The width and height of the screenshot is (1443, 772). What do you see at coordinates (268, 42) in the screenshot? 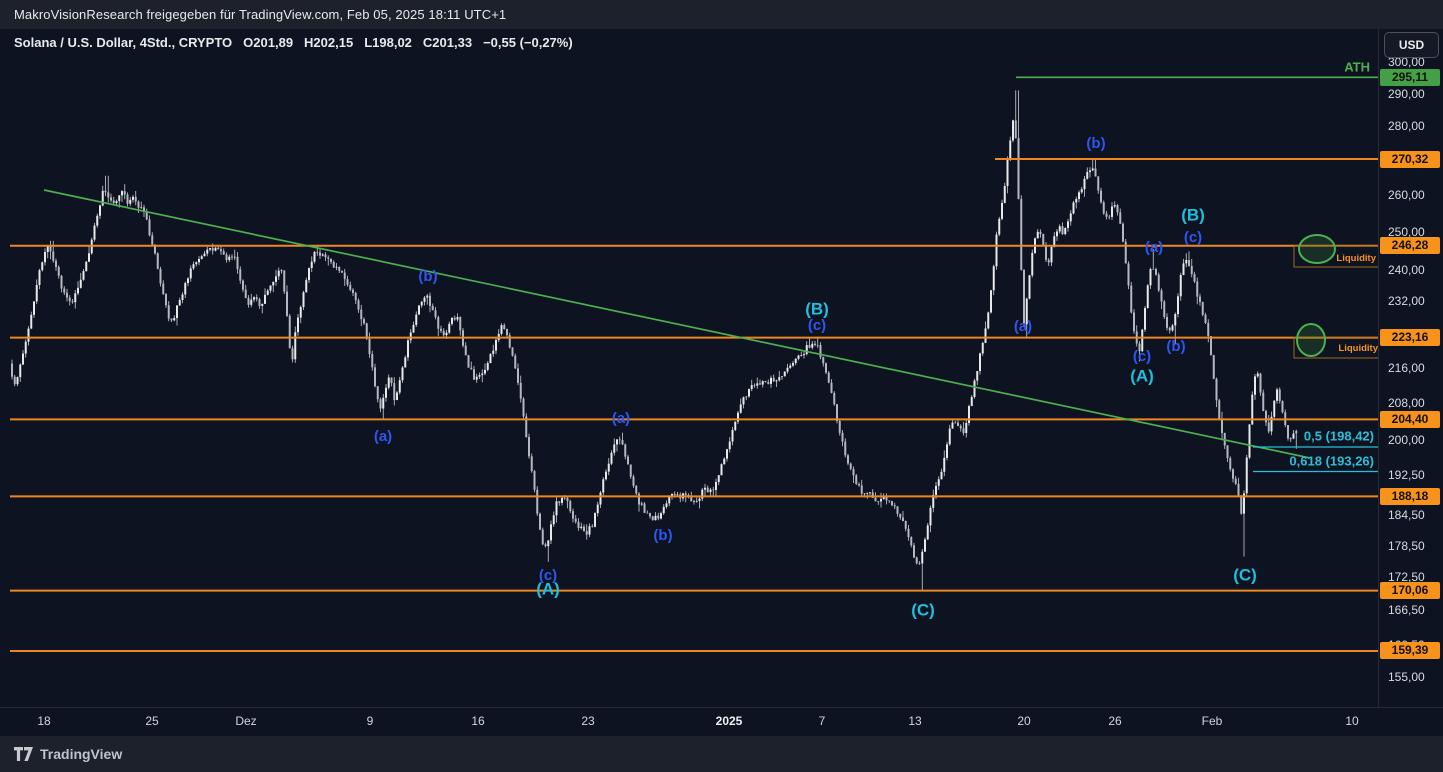
I see `ohlc-open: O201,89` at bounding box center [268, 42].